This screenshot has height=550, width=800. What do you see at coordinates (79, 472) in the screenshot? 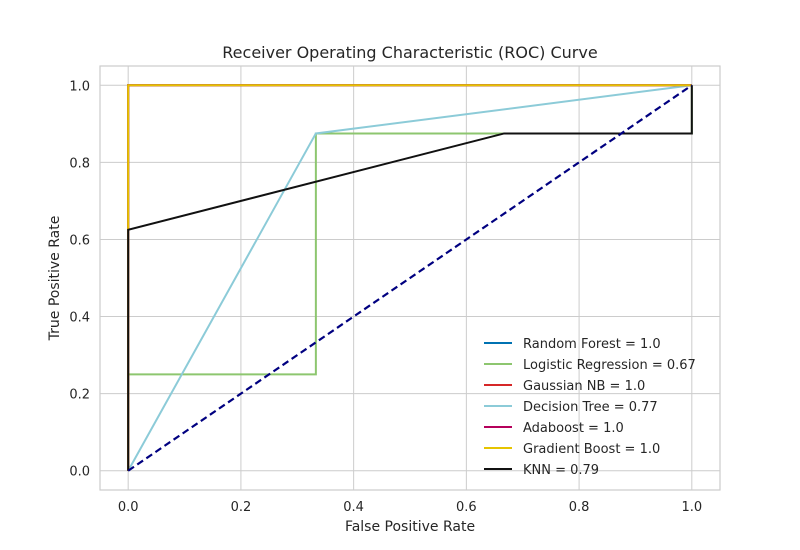
I see `y-tick-label: 0.0` at bounding box center [79, 472].